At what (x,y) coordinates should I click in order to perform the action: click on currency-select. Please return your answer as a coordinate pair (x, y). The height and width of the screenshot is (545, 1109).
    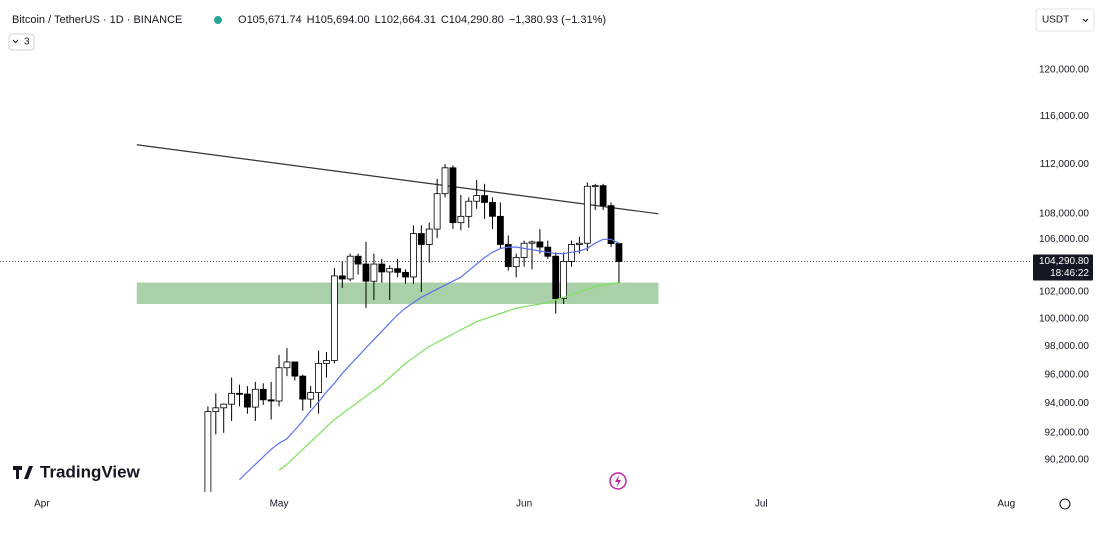
    Looking at the image, I should click on (1065, 20).